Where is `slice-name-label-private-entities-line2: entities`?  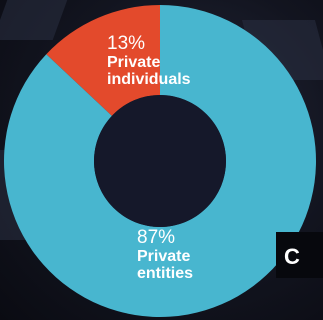 slice-name-label-private-entities-line2: entities is located at coordinates (165, 273).